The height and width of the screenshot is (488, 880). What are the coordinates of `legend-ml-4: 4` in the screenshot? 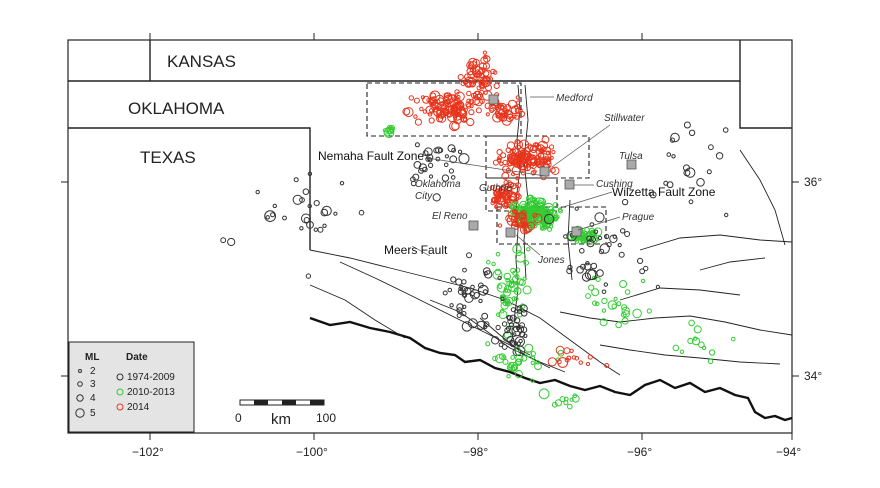 It's located at (93, 398).